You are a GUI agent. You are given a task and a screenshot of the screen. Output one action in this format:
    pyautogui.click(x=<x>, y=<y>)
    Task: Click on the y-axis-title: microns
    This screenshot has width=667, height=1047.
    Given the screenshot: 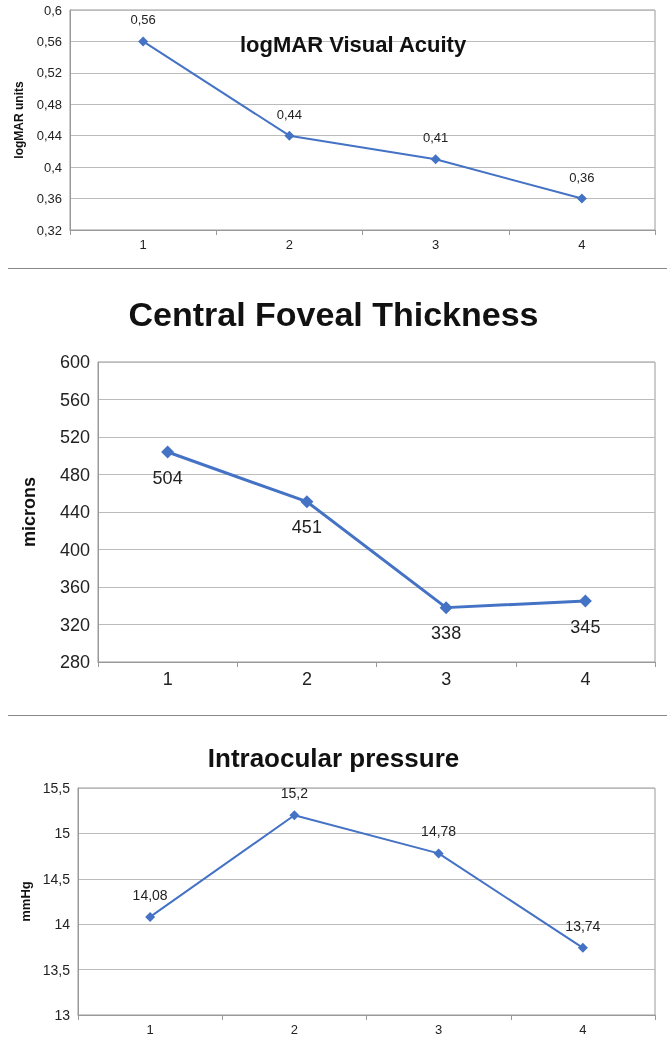 What is the action you would take?
    pyautogui.click(x=29, y=512)
    